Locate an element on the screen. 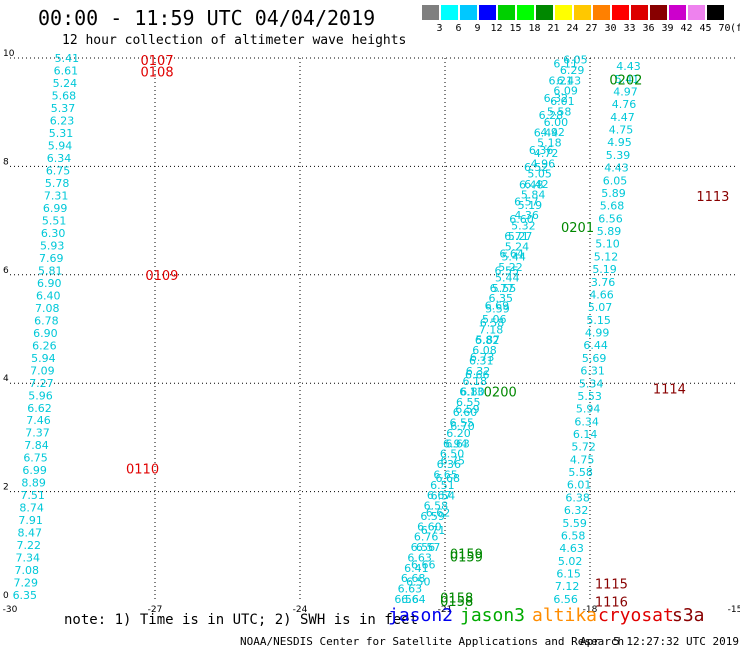  x-tick-label: -27 is located at coordinates (155, 610).